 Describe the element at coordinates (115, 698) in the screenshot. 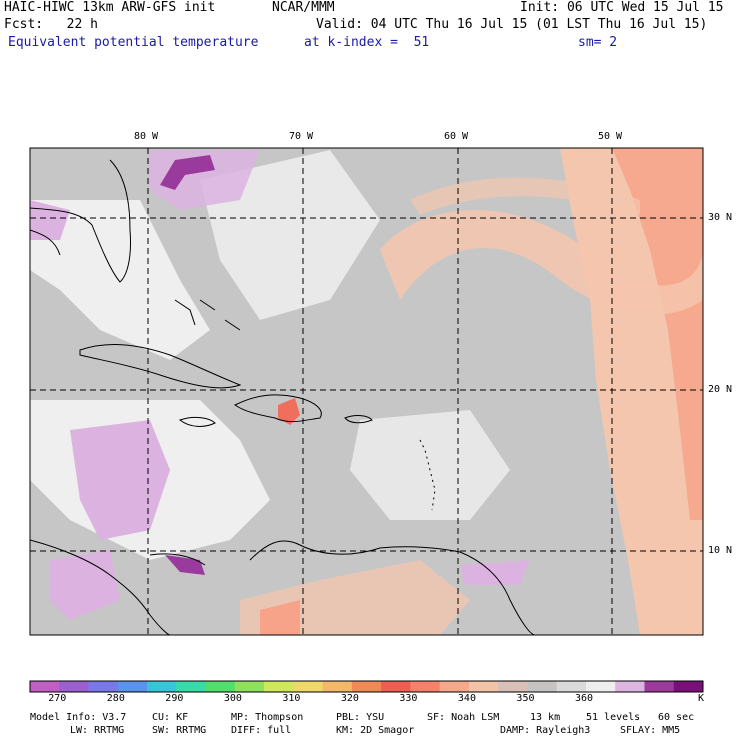

I see `legend-tick-label: 280` at that location.